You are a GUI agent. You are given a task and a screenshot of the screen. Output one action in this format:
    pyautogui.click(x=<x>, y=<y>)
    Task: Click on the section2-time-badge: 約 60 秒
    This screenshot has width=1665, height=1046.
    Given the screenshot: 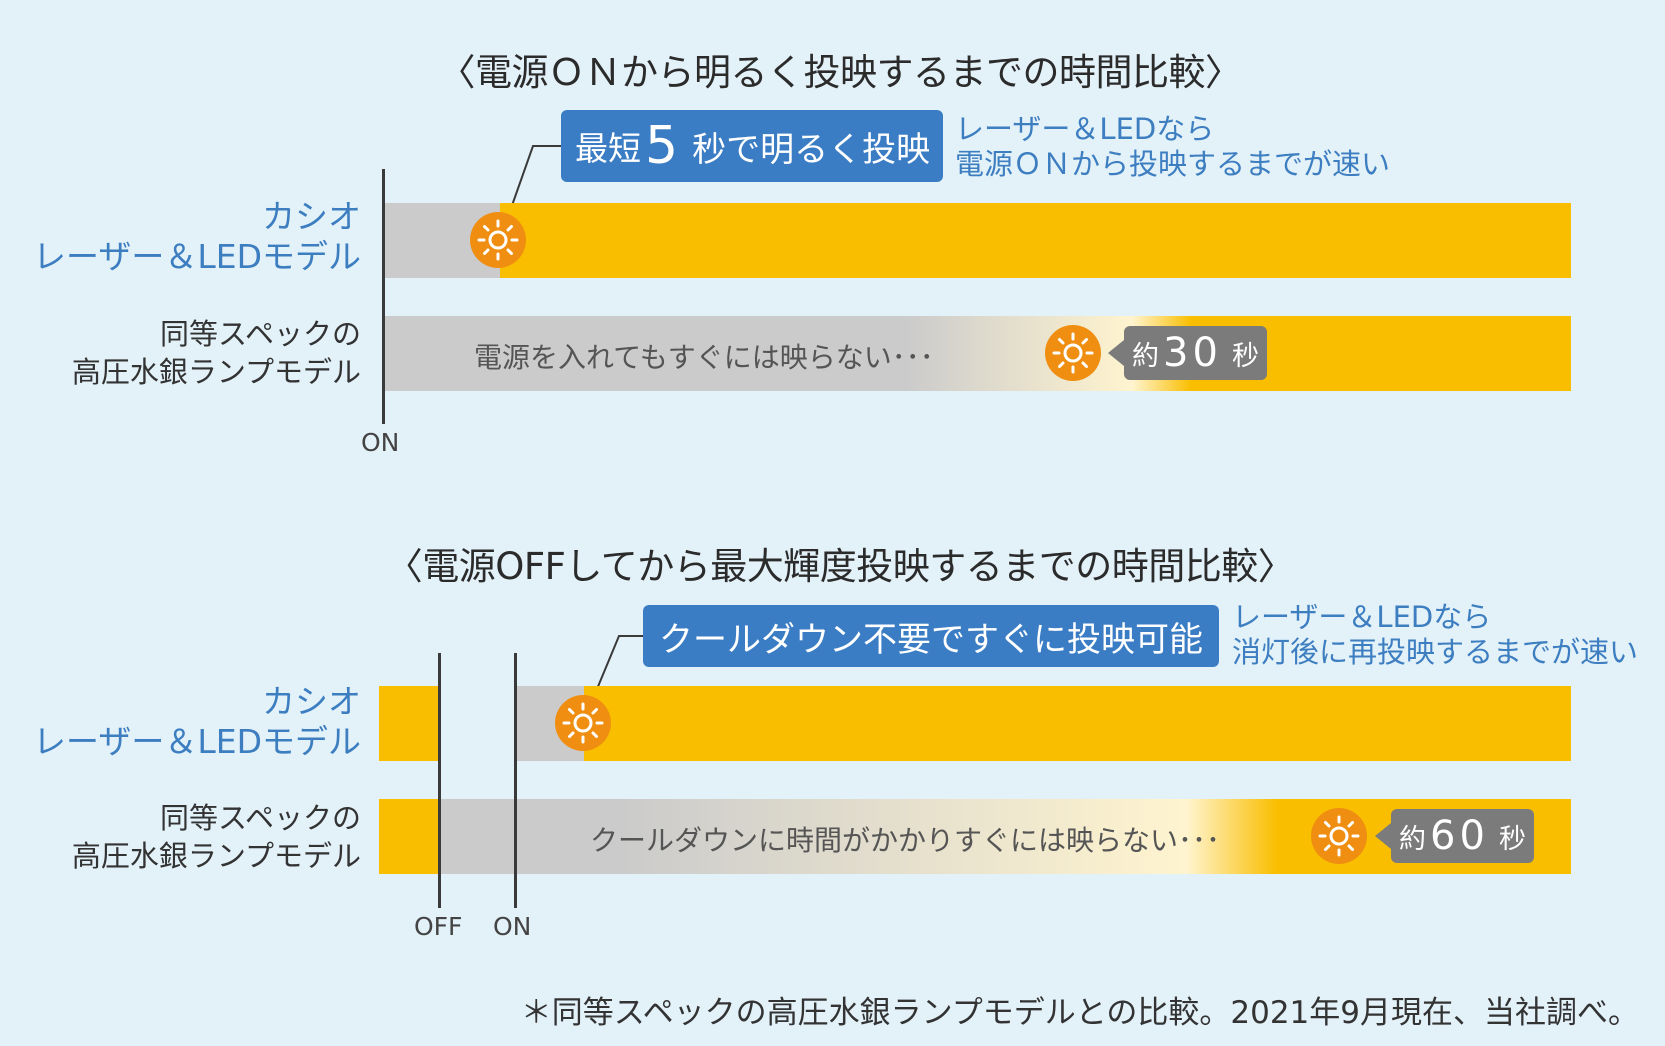 What is the action you would take?
    pyautogui.click(x=1454, y=836)
    